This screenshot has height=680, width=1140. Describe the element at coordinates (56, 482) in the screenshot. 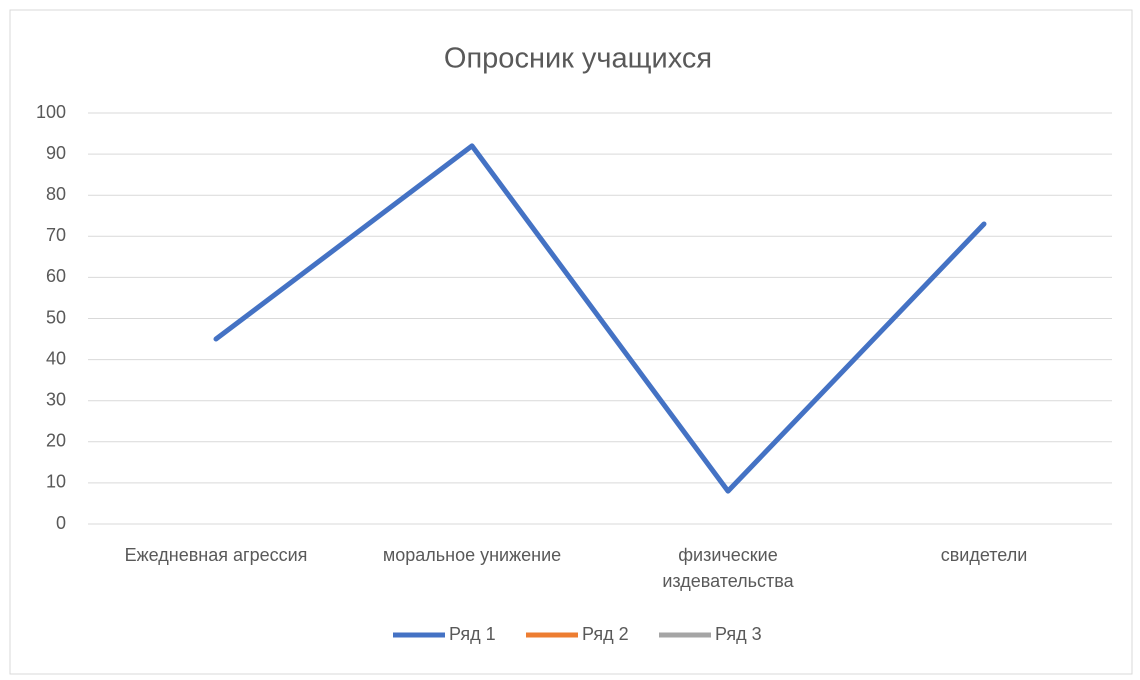

I see `y-tick-label: 10` at that location.